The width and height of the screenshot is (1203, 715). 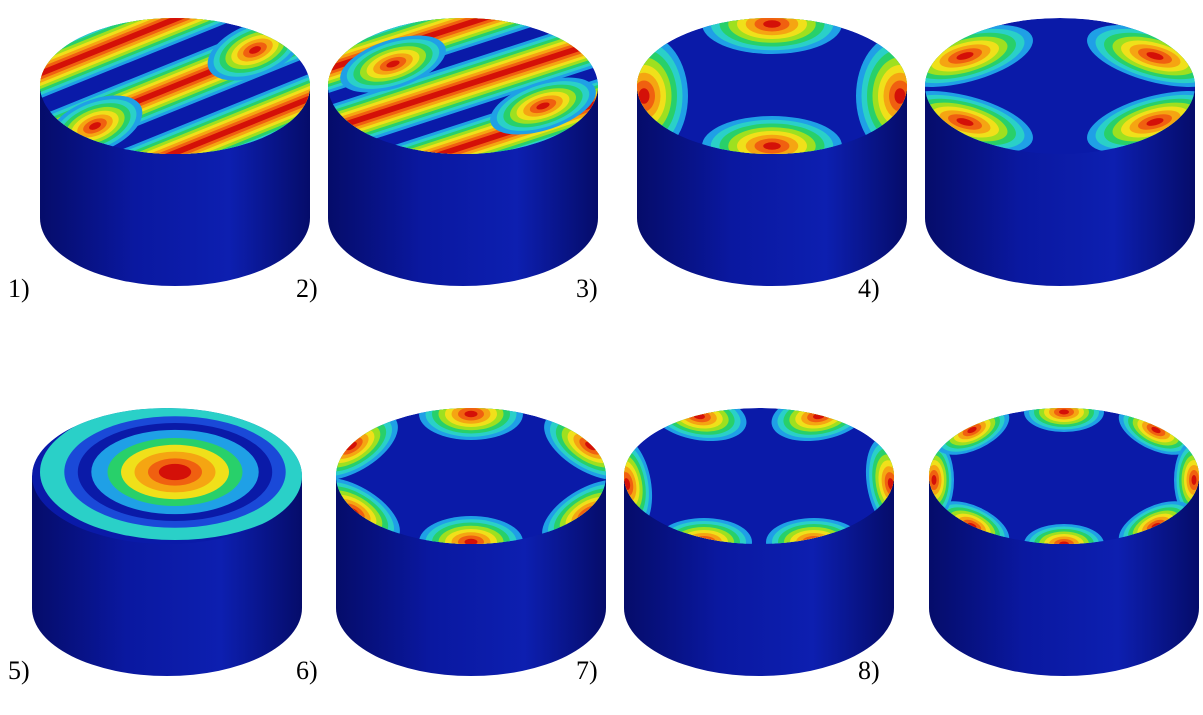 What do you see at coordinates (869, 670) in the screenshot?
I see `panel-label-8: 8)` at bounding box center [869, 670].